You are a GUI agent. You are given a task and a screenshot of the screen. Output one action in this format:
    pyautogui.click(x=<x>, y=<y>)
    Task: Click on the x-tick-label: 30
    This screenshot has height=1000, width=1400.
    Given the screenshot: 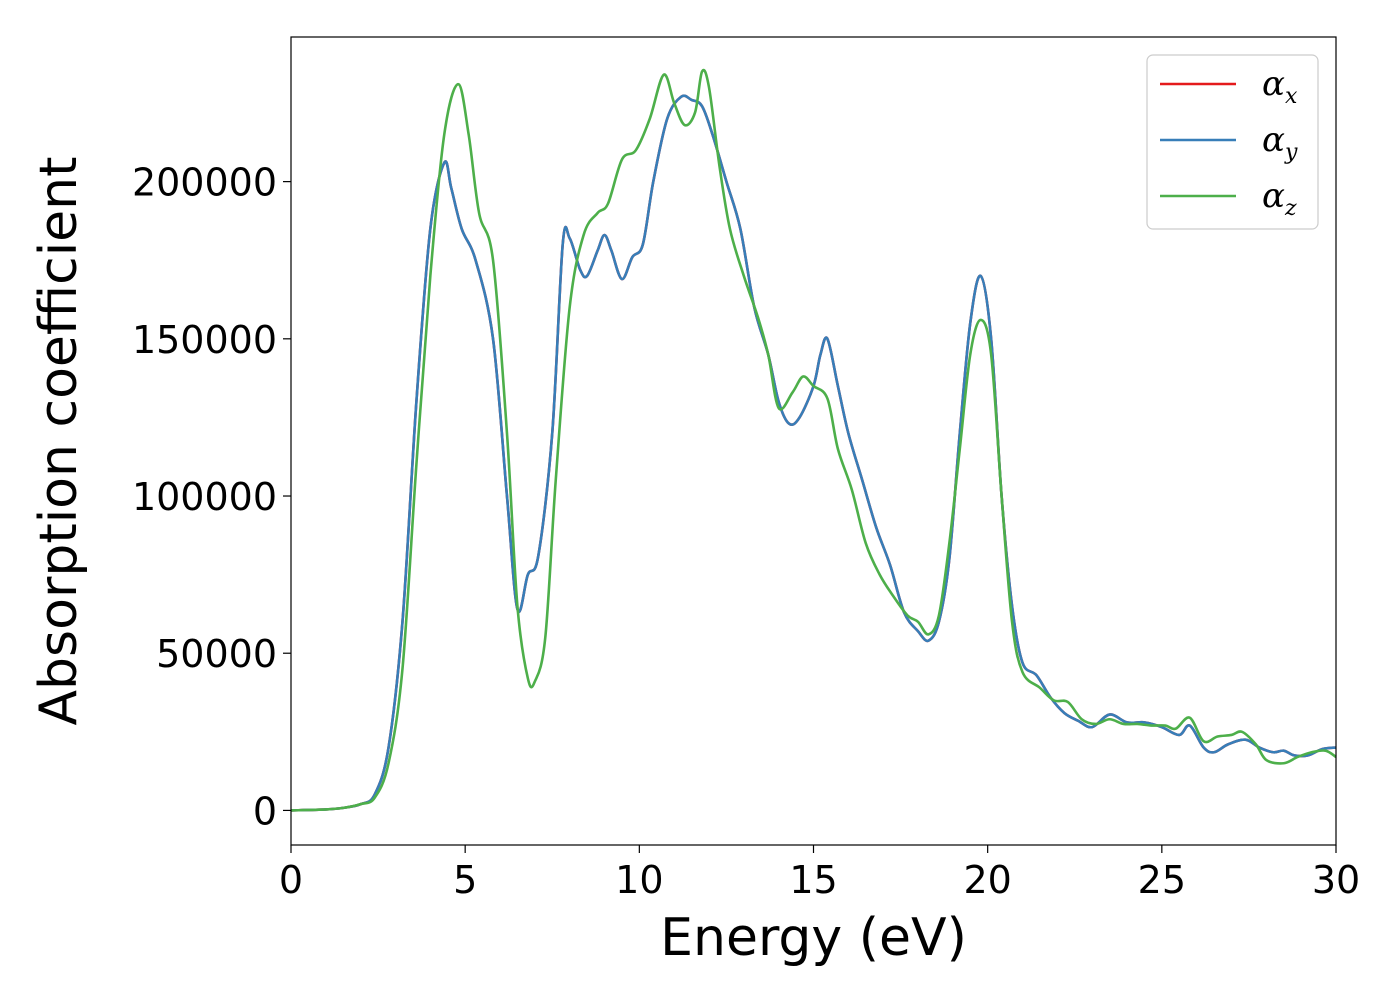 What is the action you would take?
    pyautogui.click(x=1336, y=880)
    